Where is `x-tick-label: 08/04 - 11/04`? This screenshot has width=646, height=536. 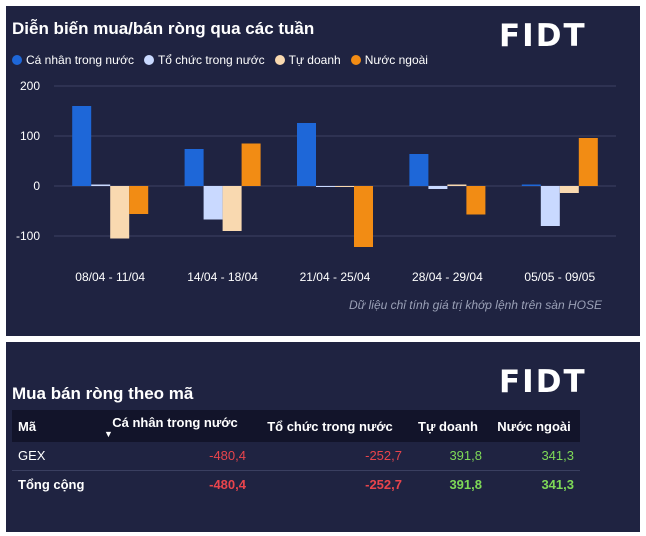
x-tick-label: 08/04 - 11/04 is located at coordinates (110, 277).